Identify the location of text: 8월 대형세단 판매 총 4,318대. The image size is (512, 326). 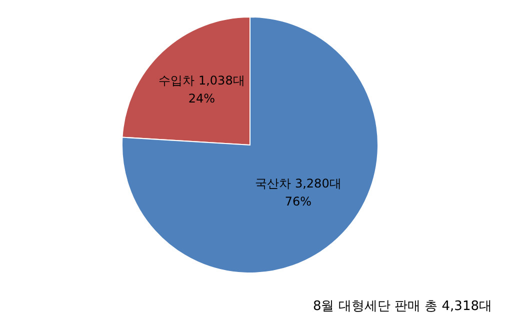
(402, 306).